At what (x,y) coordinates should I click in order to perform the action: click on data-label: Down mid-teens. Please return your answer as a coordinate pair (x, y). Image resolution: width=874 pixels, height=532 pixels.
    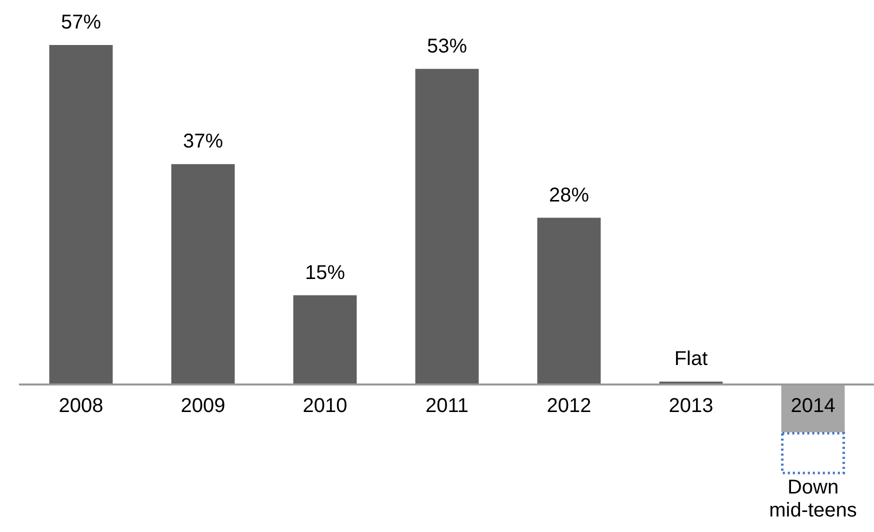
    Looking at the image, I should click on (813, 499).